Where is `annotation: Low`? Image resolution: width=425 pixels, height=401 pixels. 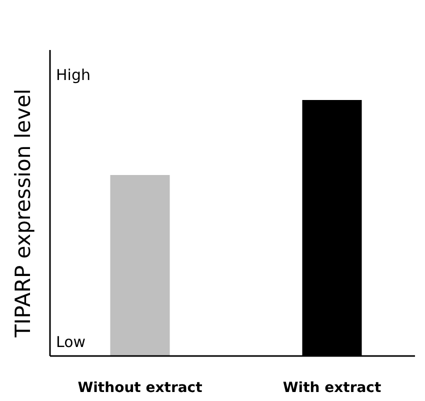 annotation: Low is located at coordinates (71, 342).